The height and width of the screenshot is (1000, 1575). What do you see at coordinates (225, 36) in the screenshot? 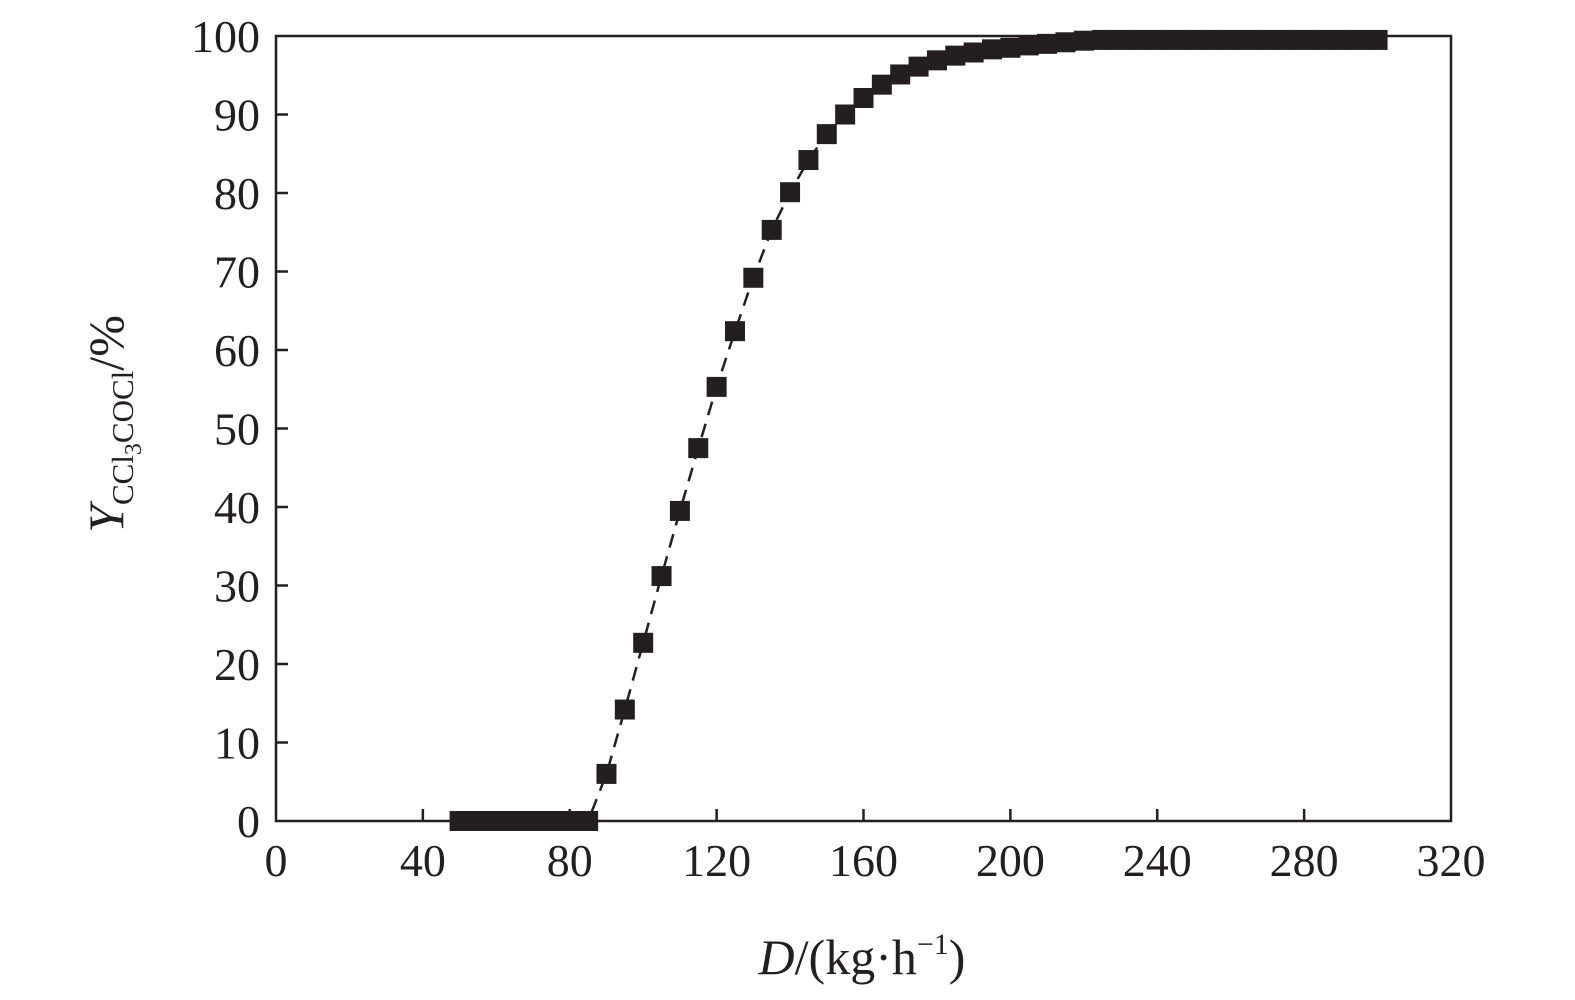
I see `y-tick-label: 100` at bounding box center [225, 36].